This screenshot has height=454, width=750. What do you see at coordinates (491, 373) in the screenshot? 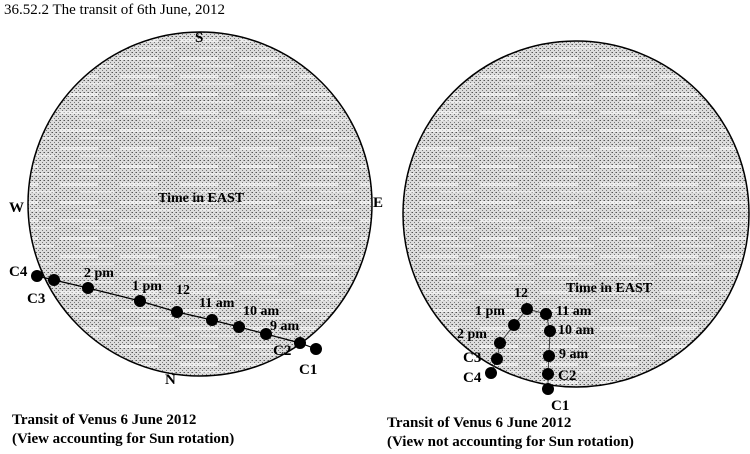
I see `right-venus-c4` at bounding box center [491, 373].